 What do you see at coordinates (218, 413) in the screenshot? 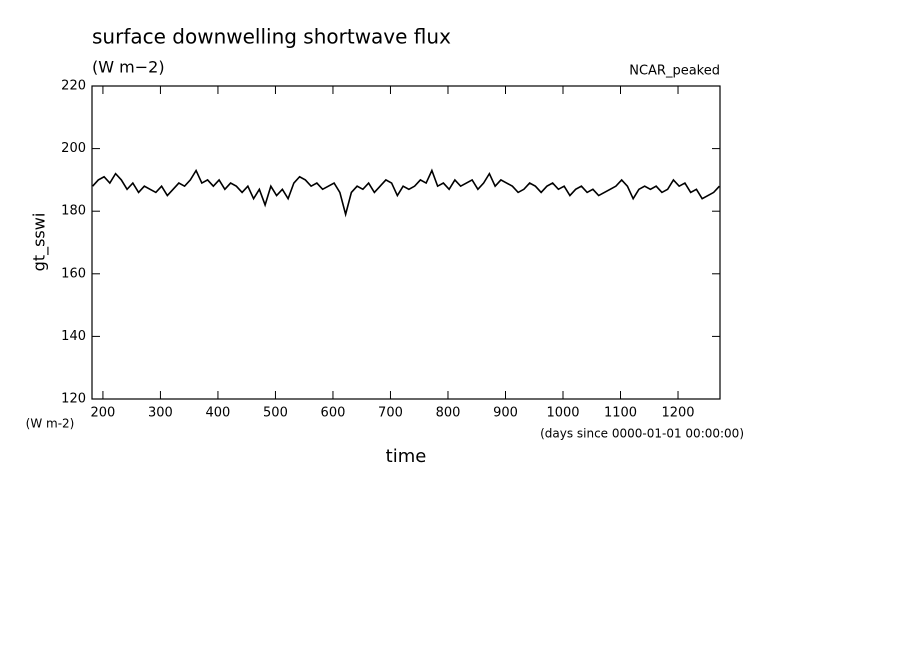
I see `x-tick-label: 400` at bounding box center [218, 413].